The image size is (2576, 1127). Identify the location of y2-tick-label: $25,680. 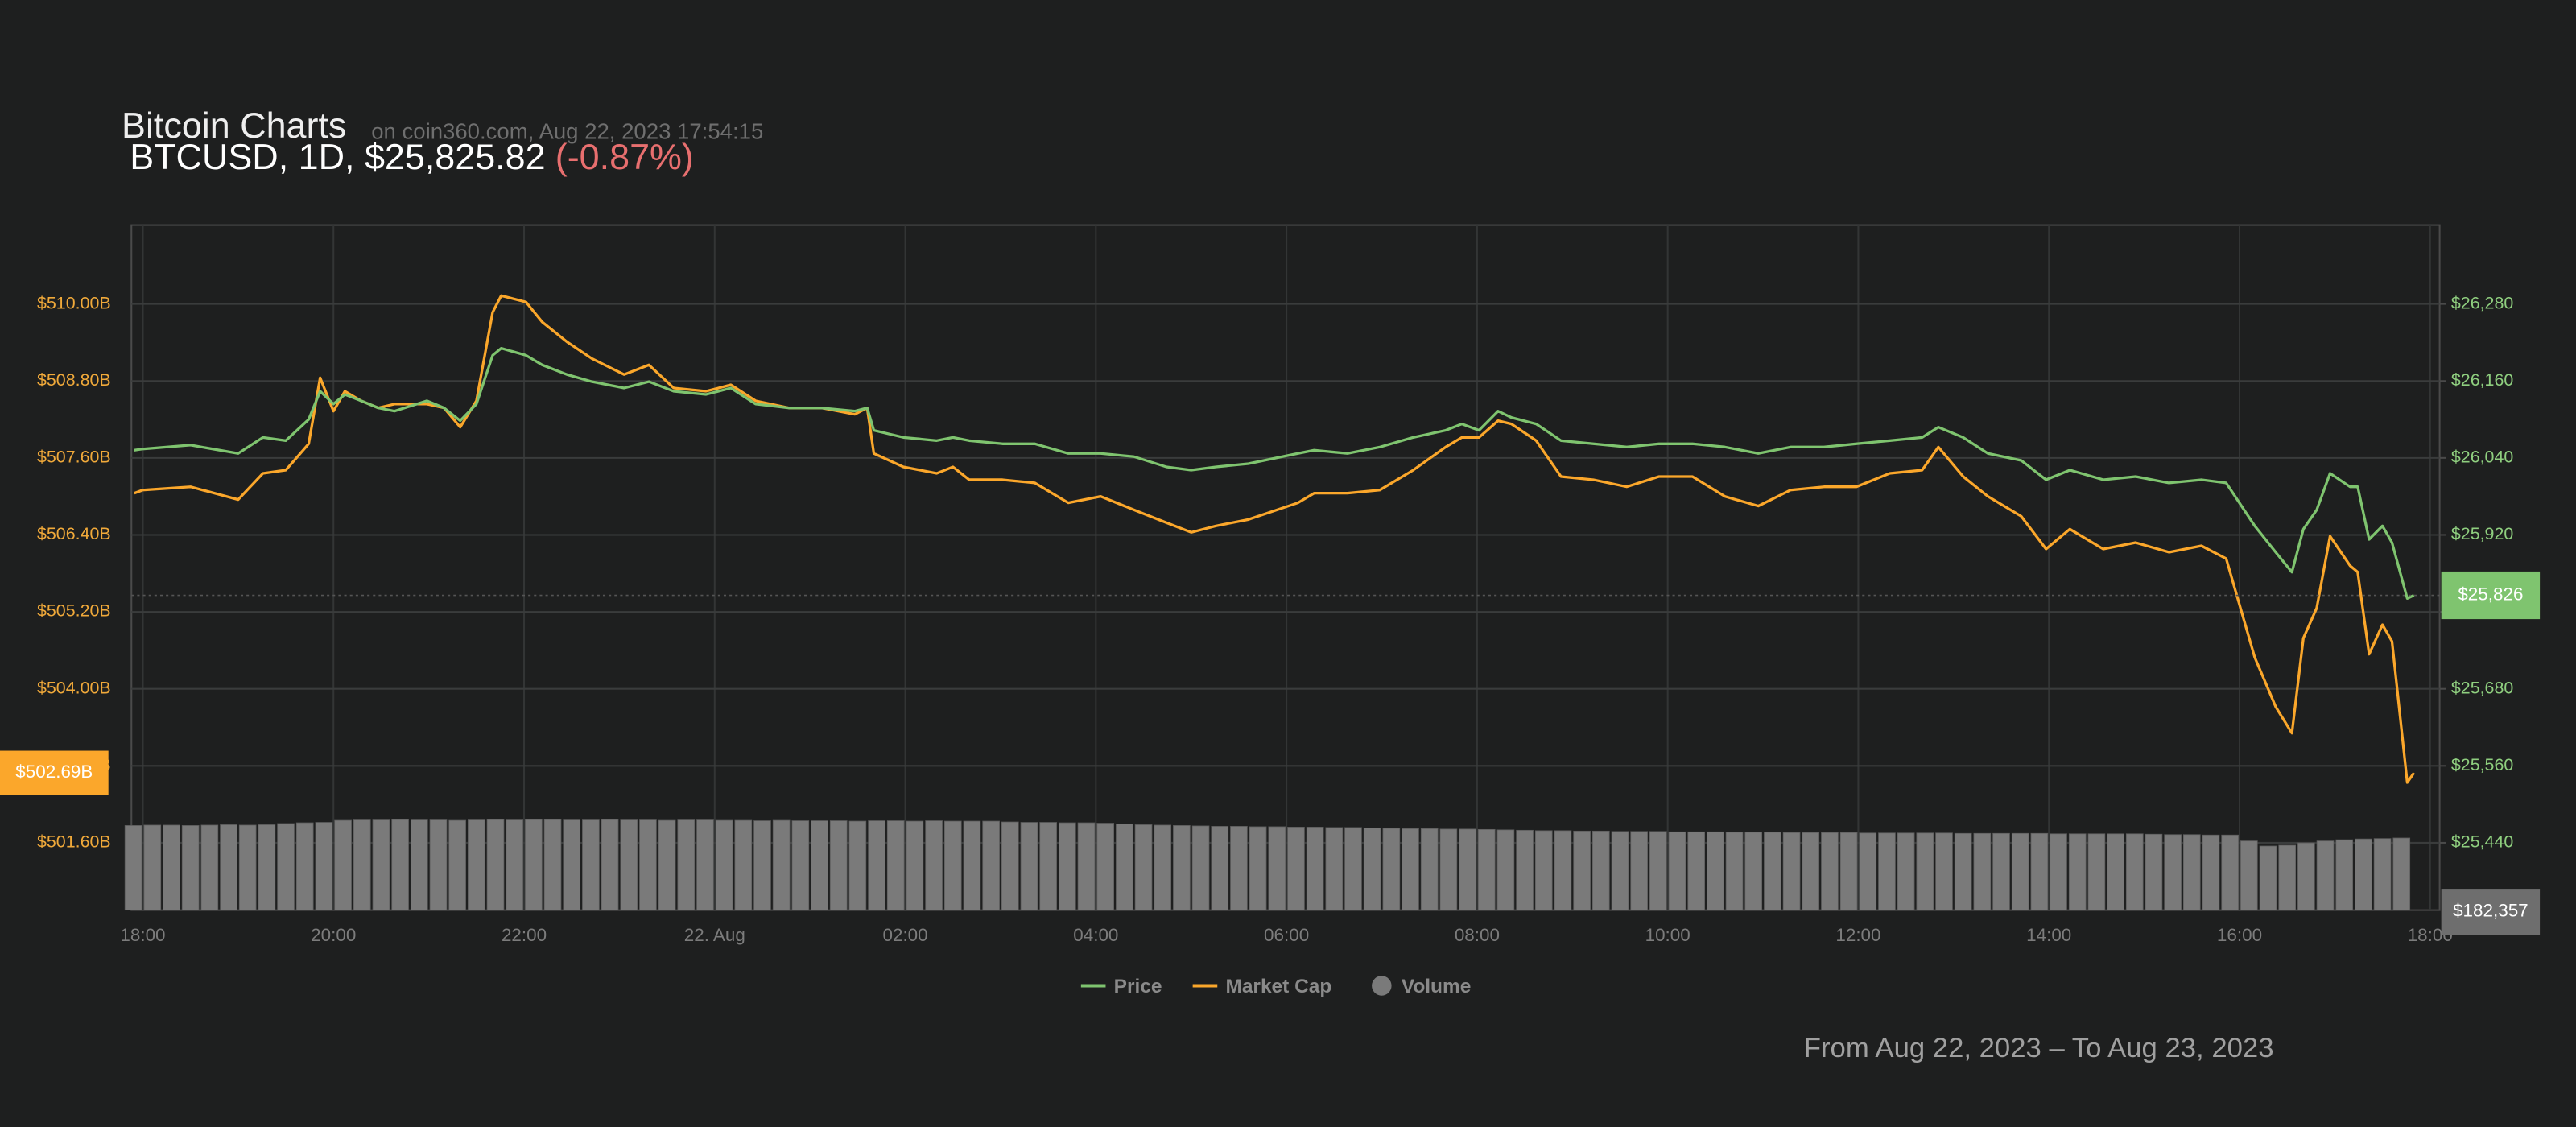
(2482, 687).